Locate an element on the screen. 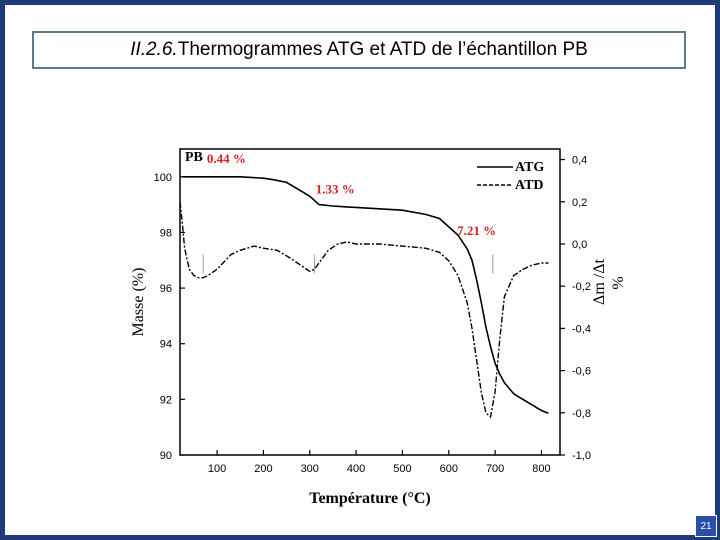 The image size is (720, 540). annotations: 0.44 % 1.33 % 7.21 % is located at coordinates (351, 194).